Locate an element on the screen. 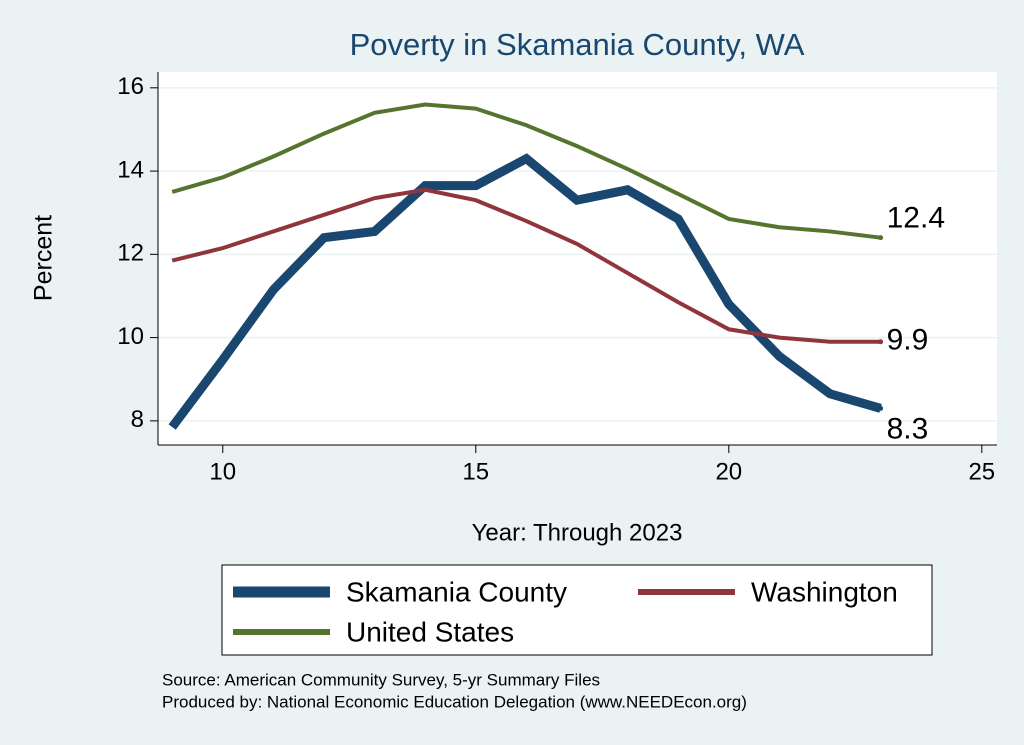 The width and height of the screenshot is (1024, 745). y-tick-label: 16 is located at coordinates (130, 86).